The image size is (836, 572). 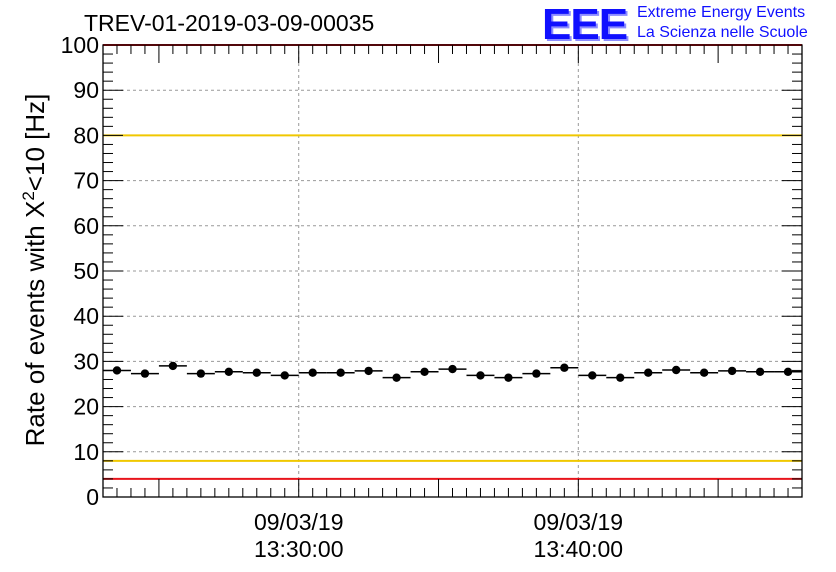 I want to click on y-label-tail: <10 [Hz], so click(x=34, y=142).